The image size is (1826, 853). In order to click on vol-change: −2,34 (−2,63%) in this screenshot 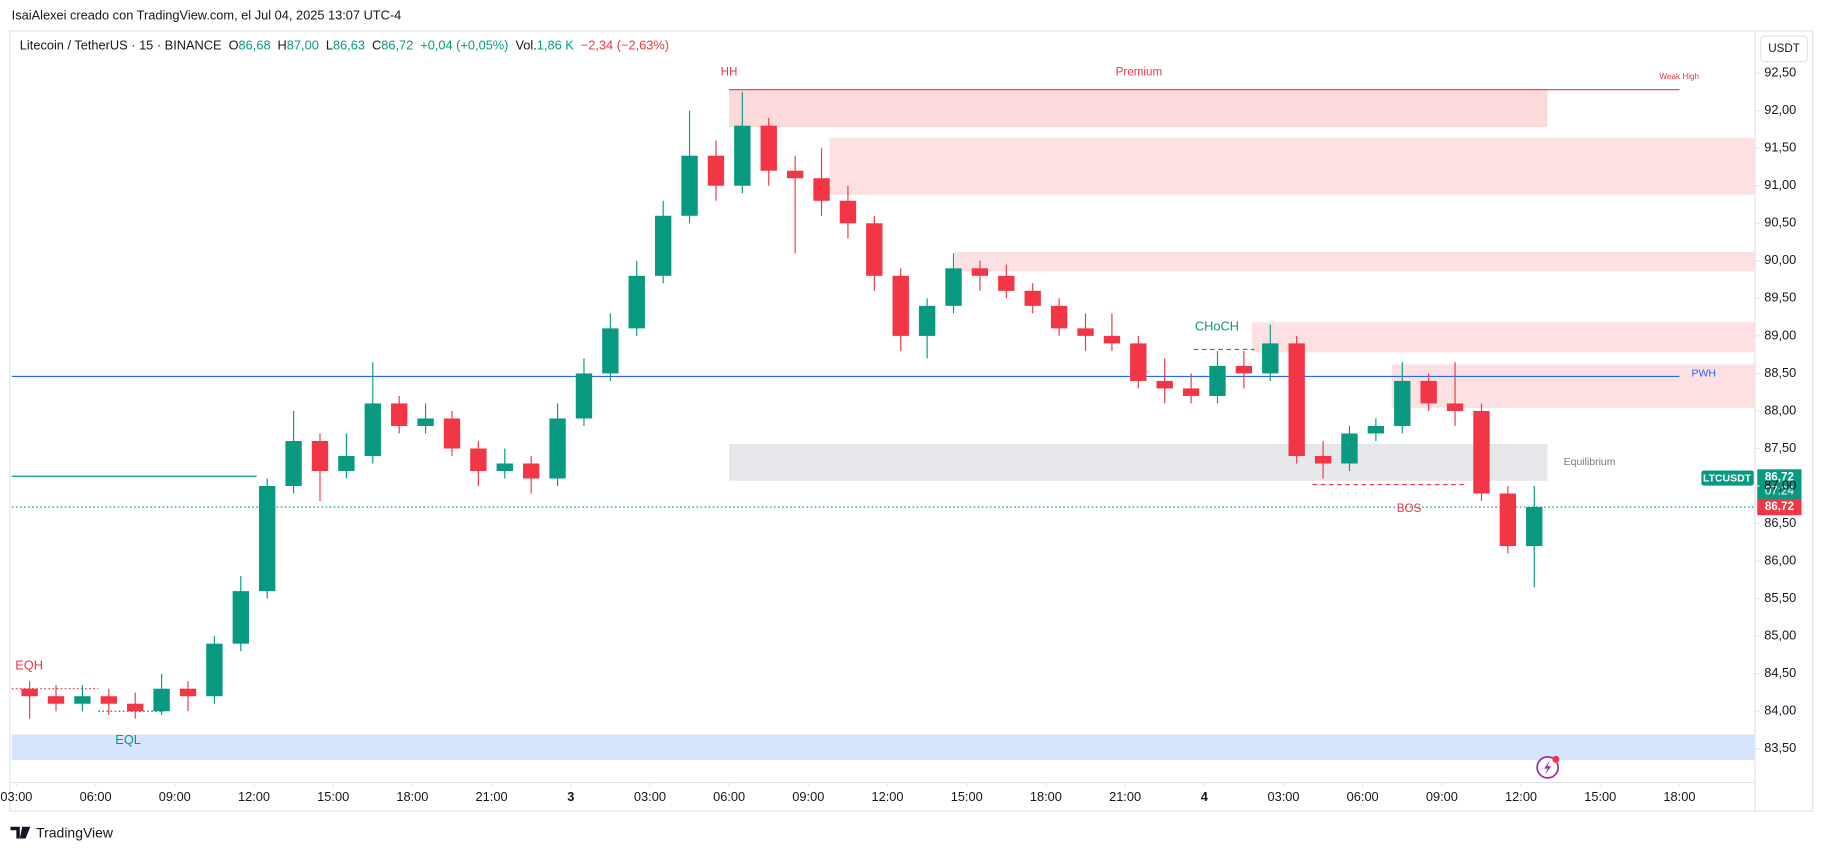, I will do `click(625, 45)`.